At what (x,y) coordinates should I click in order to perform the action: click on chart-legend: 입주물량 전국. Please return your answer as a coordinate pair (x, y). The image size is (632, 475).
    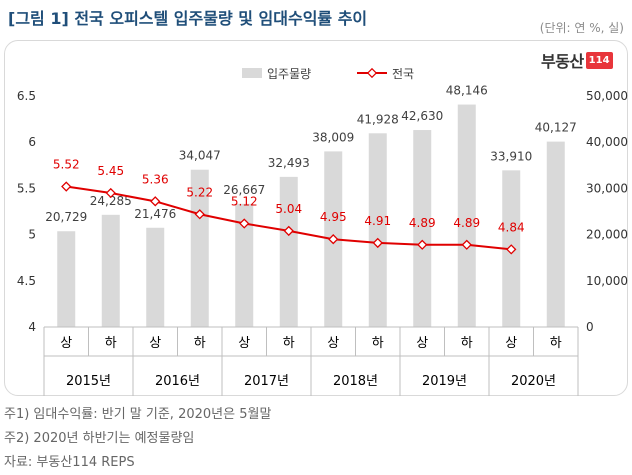
    Looking at the image, I should click on (328, 74).